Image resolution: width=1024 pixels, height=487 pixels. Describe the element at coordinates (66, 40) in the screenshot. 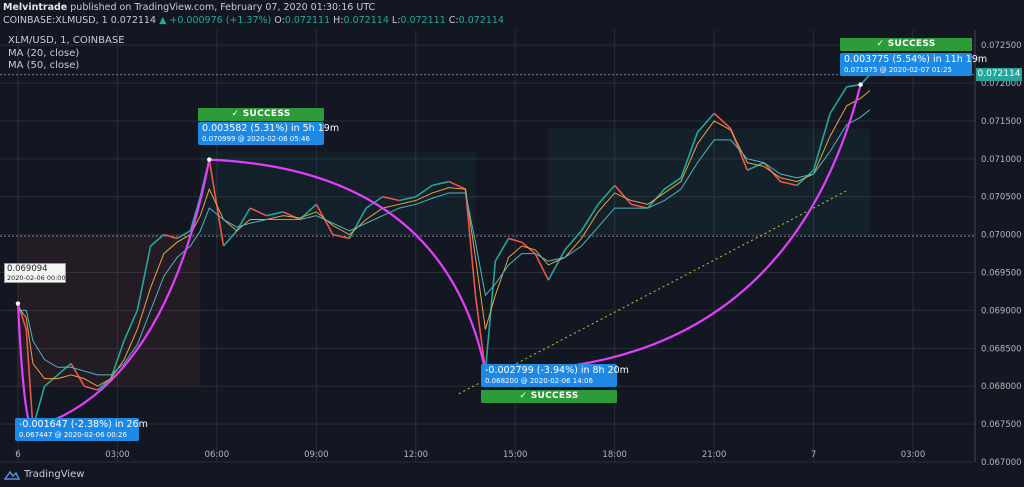

I see `legend-title: XLM/USD, 1, COINBASE` at that location.